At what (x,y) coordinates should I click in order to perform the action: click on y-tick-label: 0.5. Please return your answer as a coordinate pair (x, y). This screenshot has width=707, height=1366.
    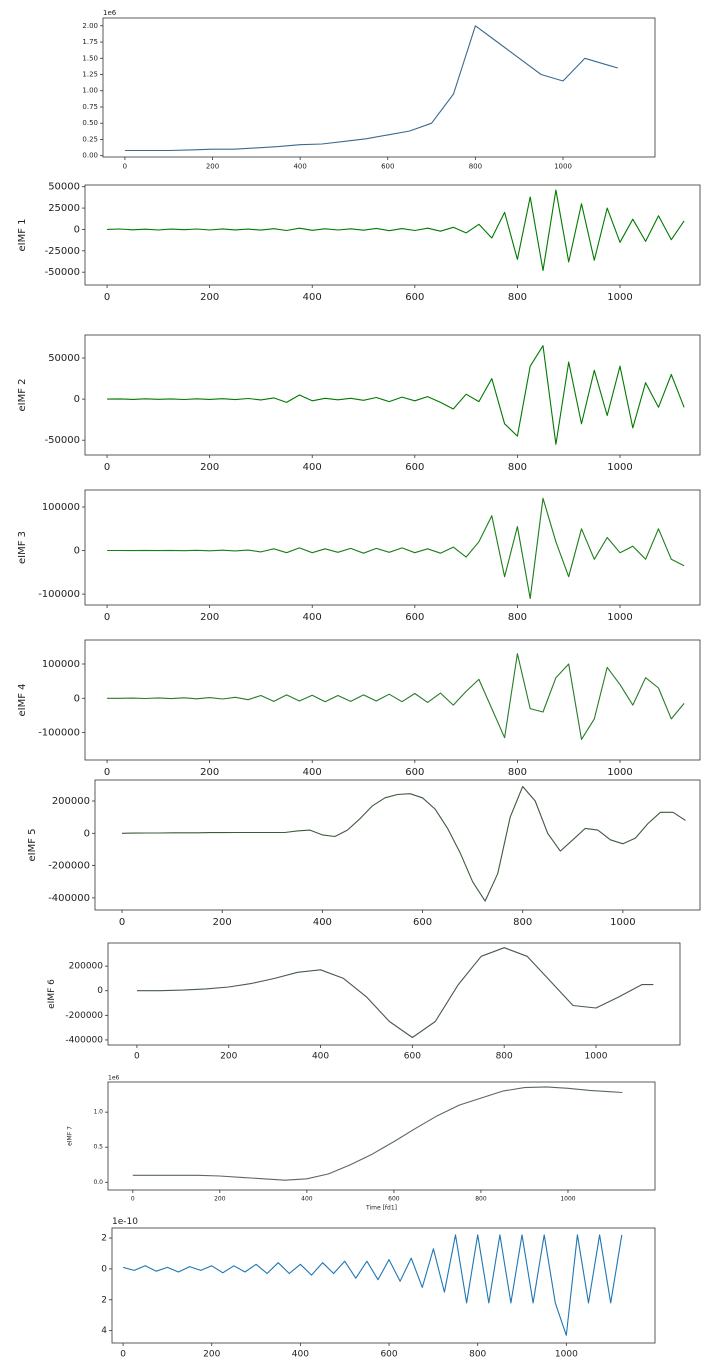
    Looking at the image, I should click on (98, 1147).